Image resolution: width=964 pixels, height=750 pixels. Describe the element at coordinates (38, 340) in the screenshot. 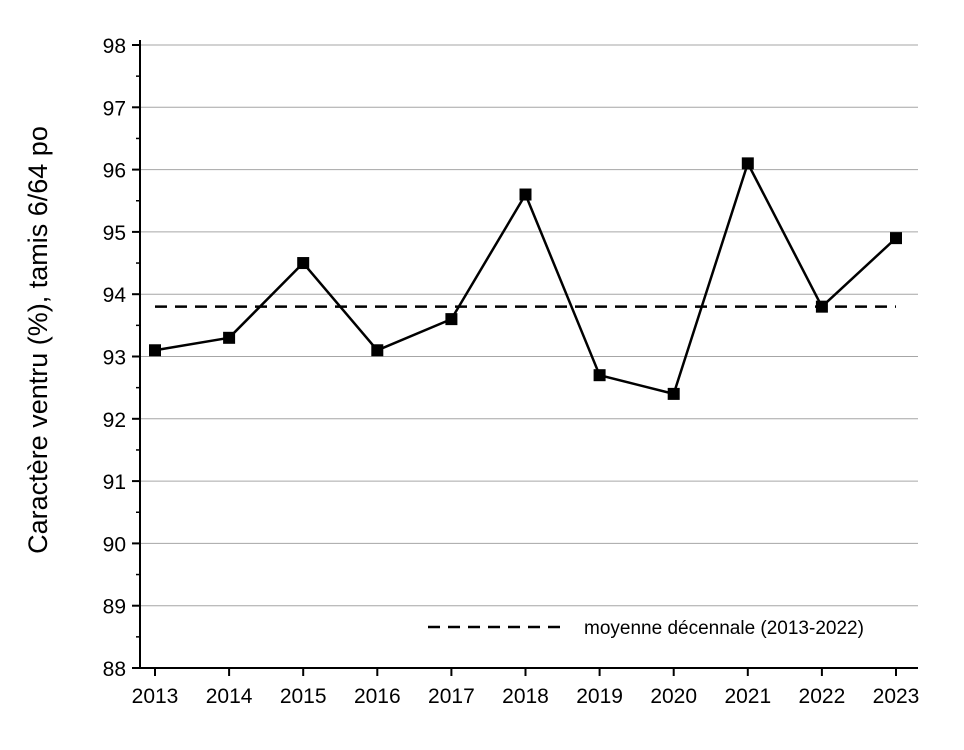

I see `y-axis-title: Caractère ventru (%), tamis 6/64 po` at that location.